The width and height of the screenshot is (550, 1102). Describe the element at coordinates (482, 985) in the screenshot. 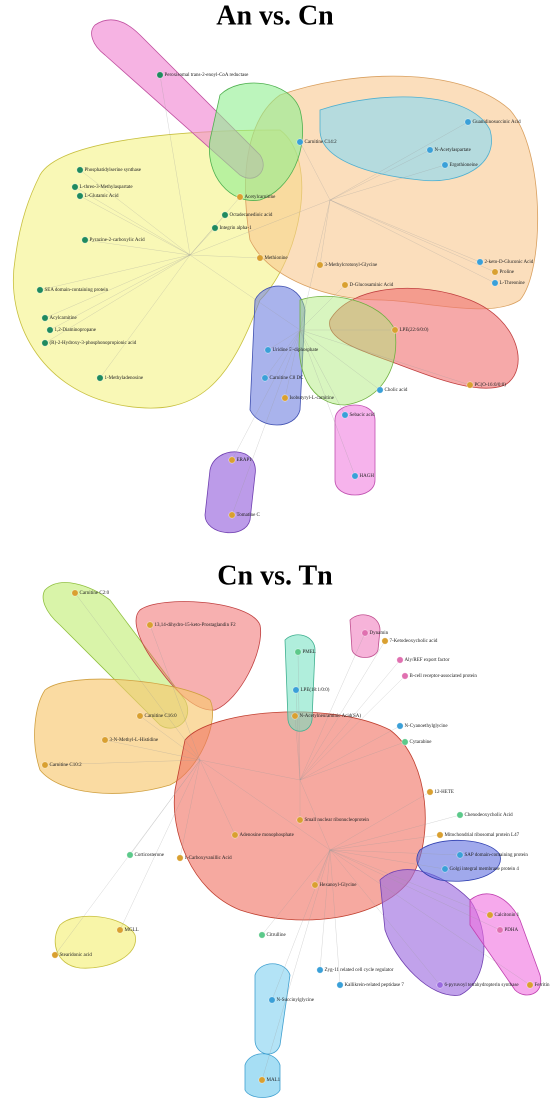

I see `node-label: 6-pyruvoyl tetrahydropterin synthase` at that location.